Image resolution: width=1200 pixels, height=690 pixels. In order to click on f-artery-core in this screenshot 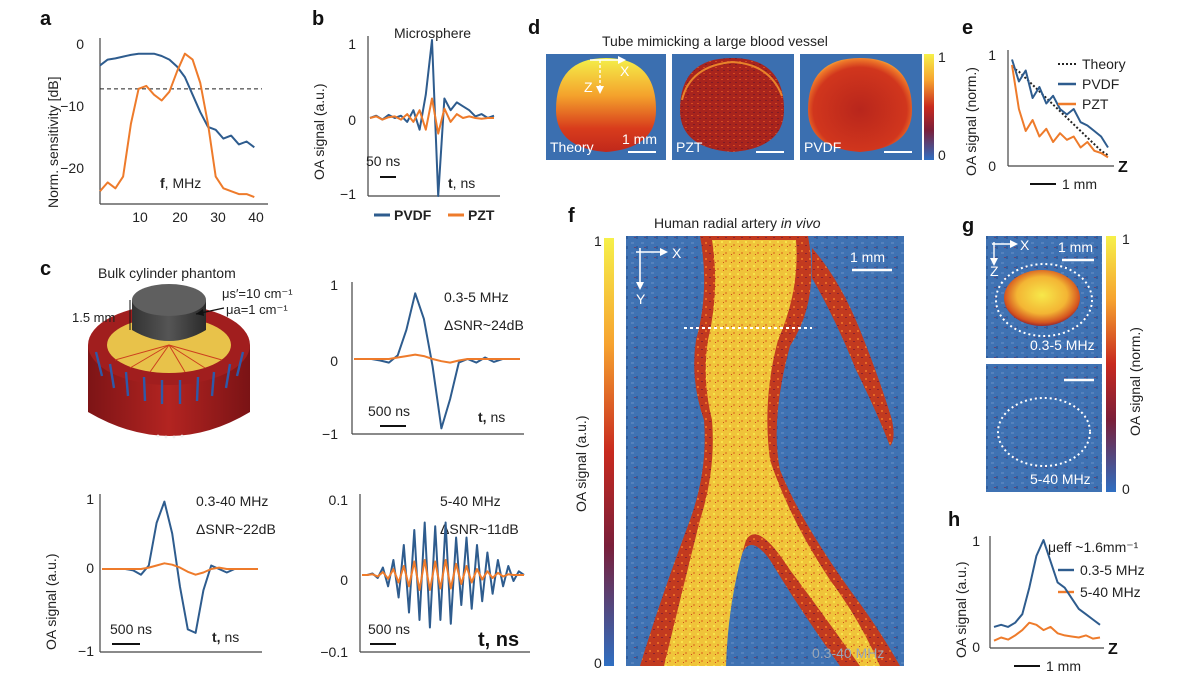, I will do `click(772, 453)`.